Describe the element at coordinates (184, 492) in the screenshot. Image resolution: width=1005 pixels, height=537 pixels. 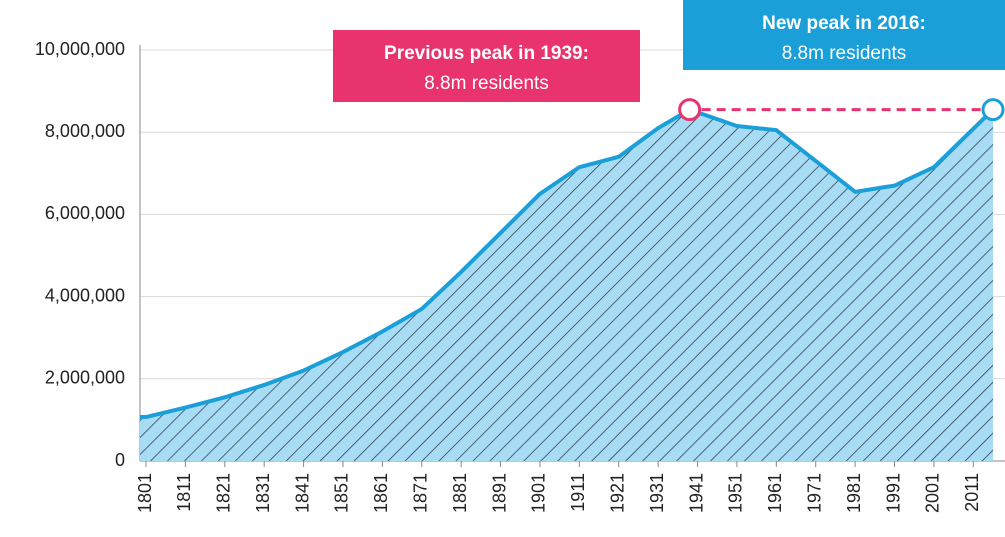
I see `x-tick-label: 1811` at that location.